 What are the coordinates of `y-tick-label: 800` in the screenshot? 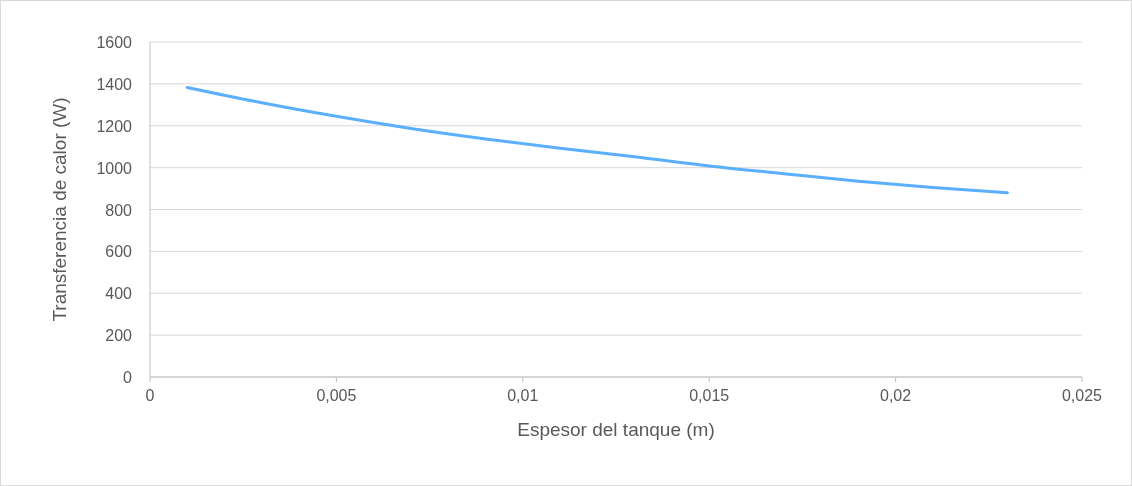 It's located at (119, 210).